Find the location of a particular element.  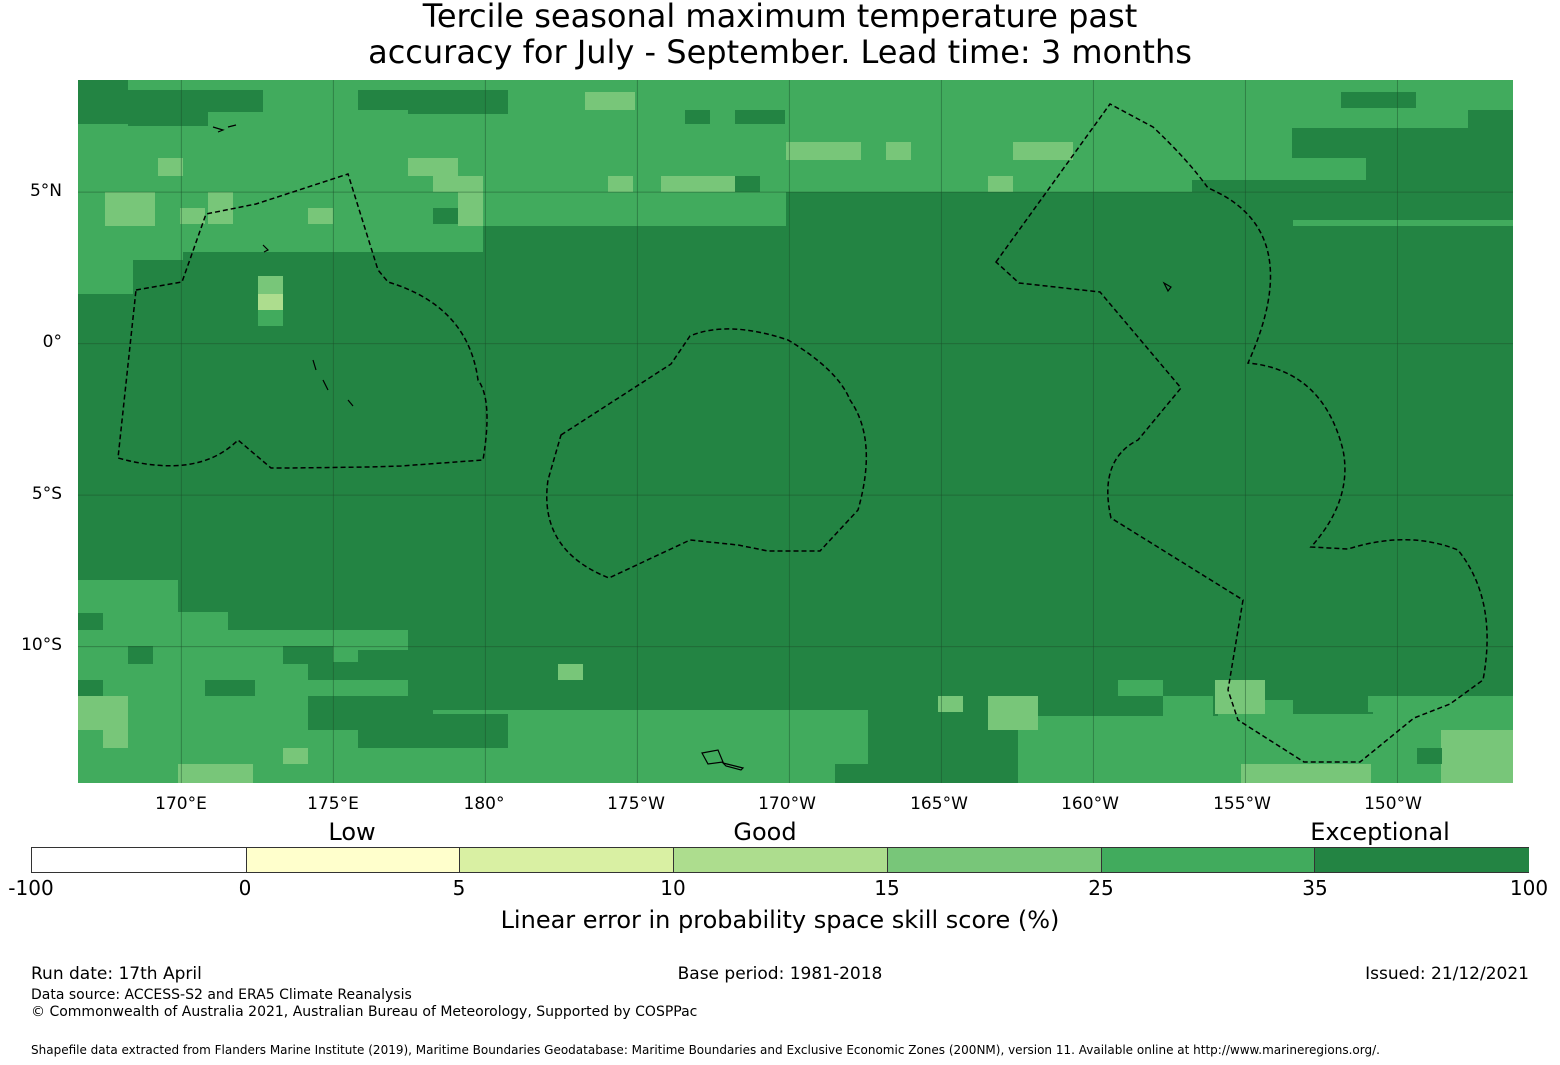

issued-date: Issued: 21/12/2021 is located at coordinates (1447, 974).